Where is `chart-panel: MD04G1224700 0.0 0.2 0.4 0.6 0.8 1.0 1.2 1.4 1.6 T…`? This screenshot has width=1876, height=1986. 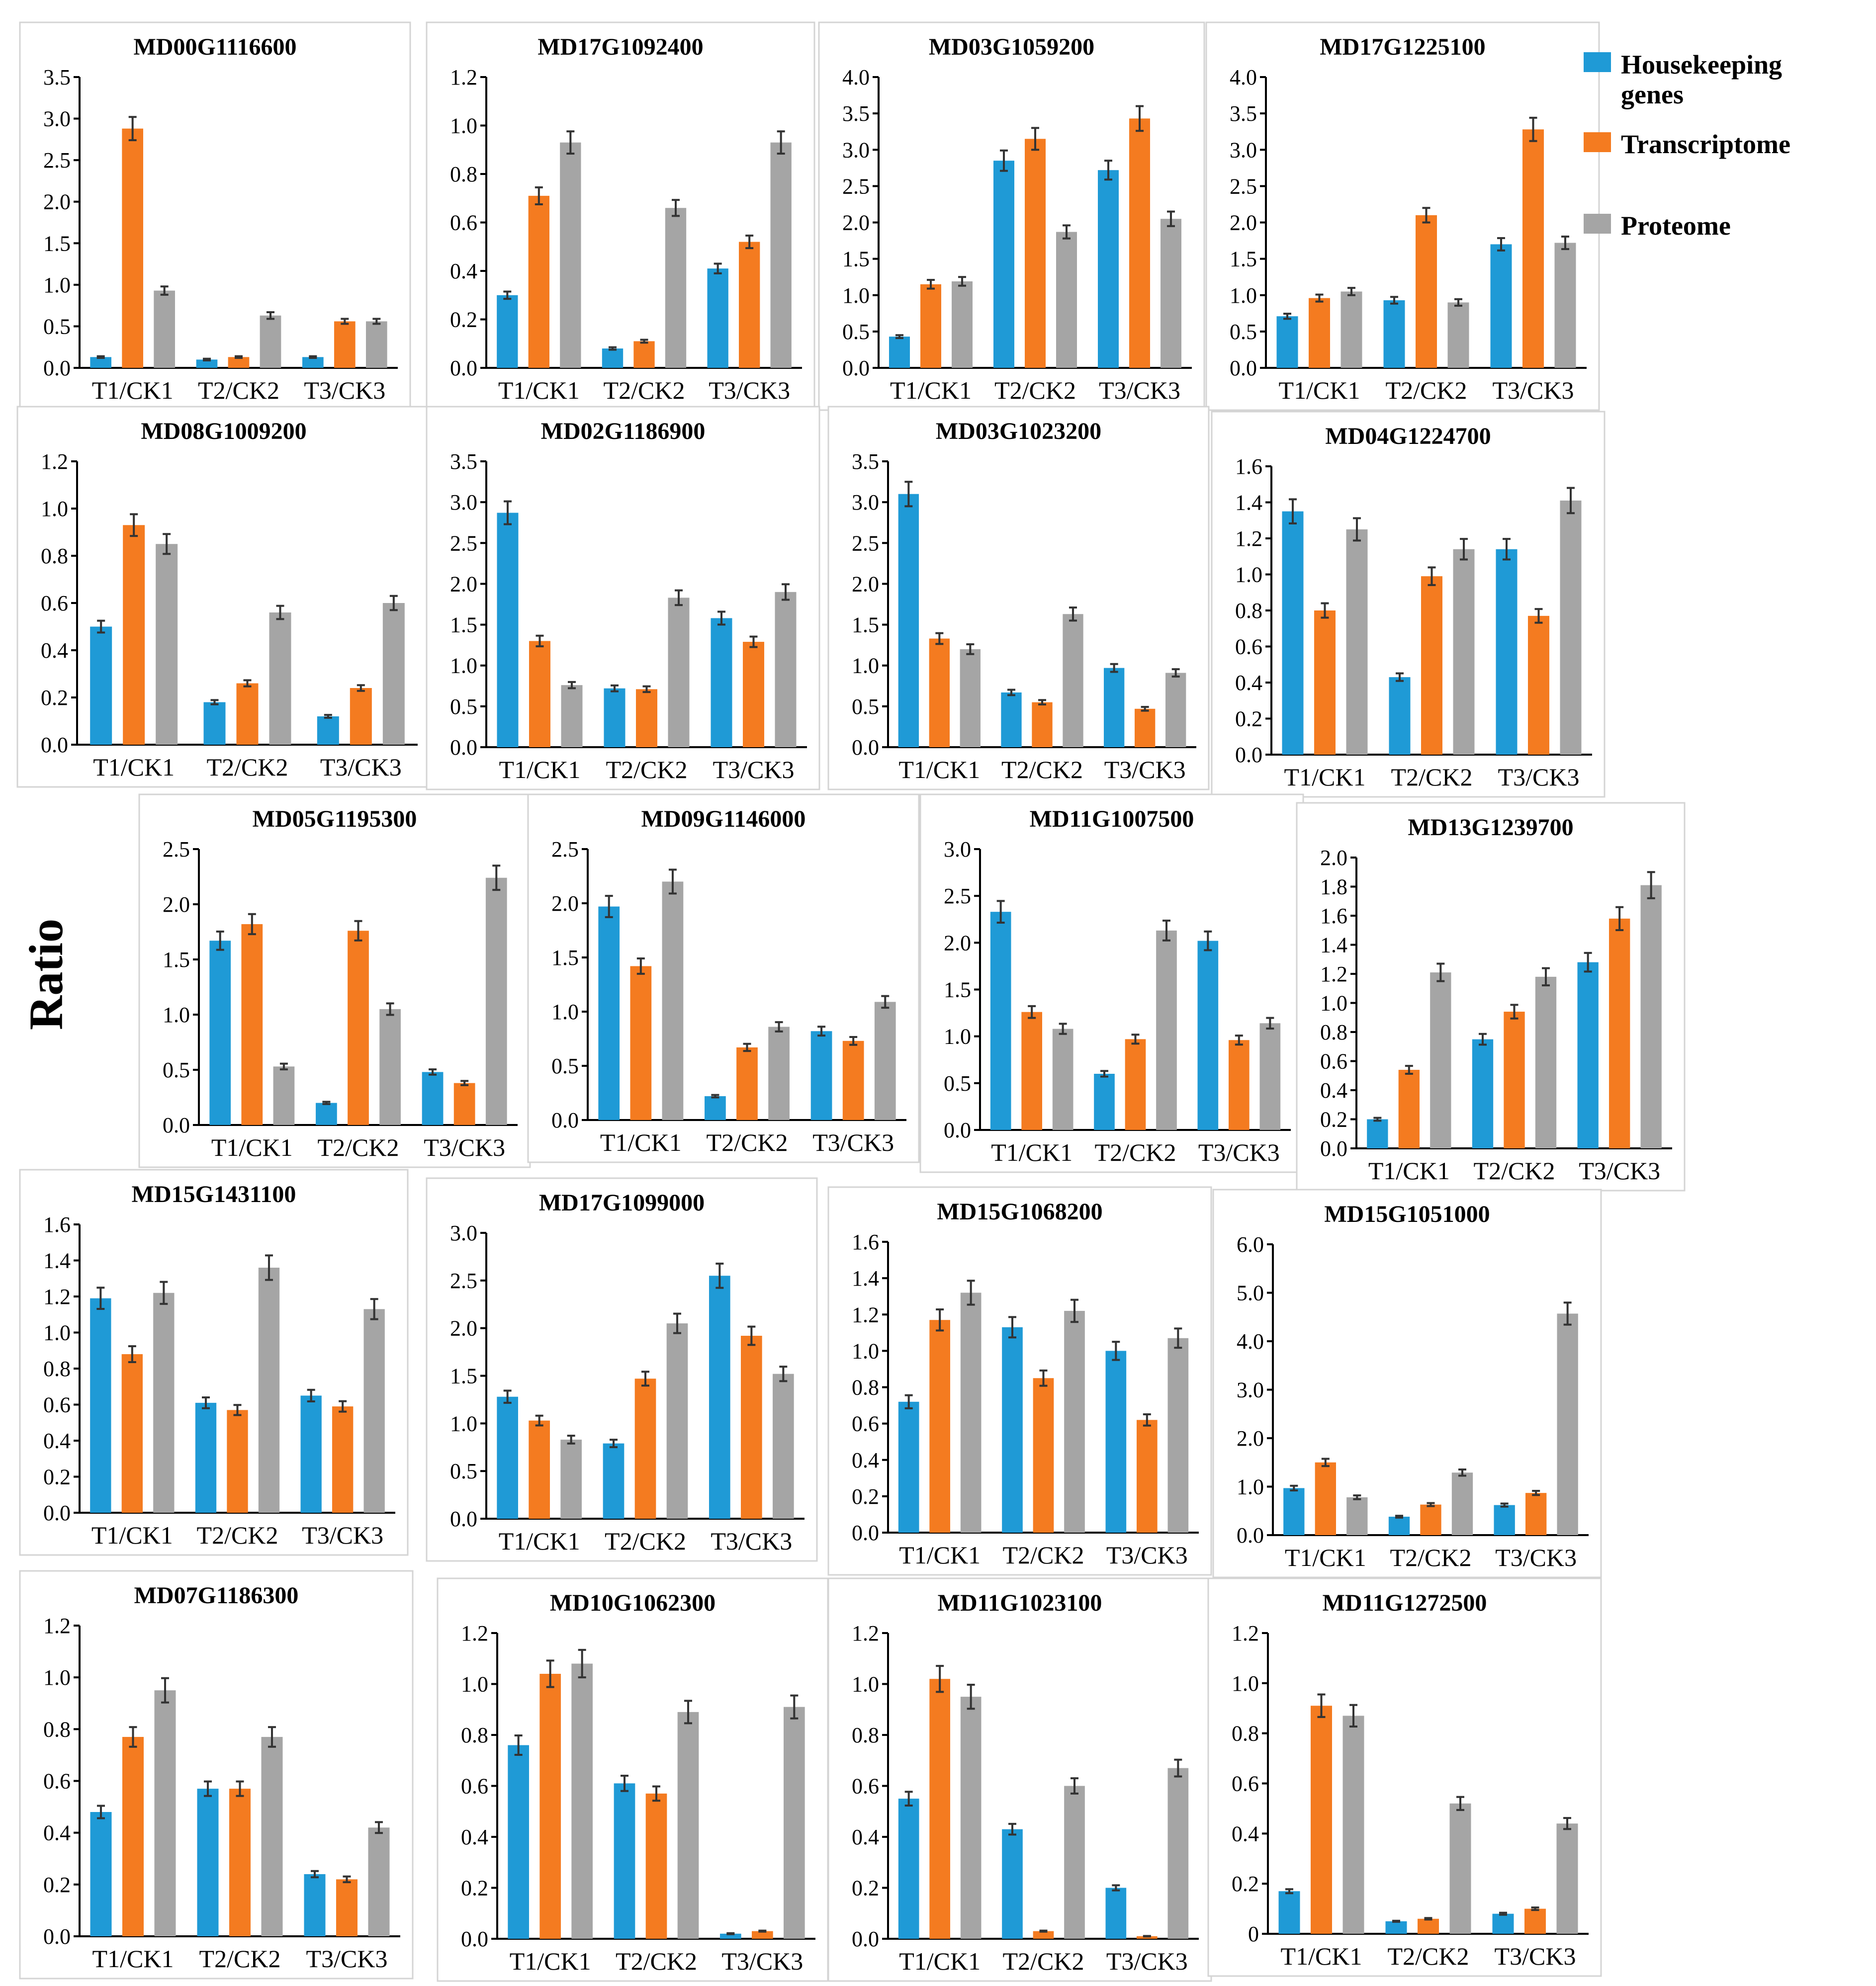 chart-panel: MD04G1224700 0.0 0.2 0.4 0.6 0.8 1.0 1.2 1.4 1.6 T… is located at coordinates (1408, 604).